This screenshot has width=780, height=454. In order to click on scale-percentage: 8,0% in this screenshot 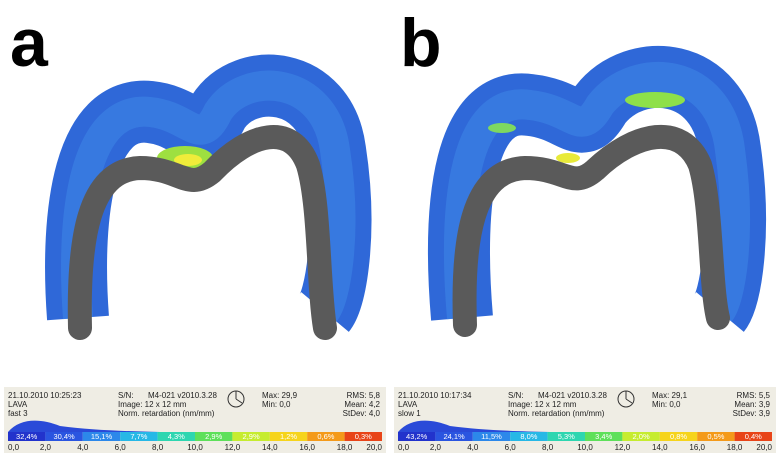, I will do `click(528, 436)`.